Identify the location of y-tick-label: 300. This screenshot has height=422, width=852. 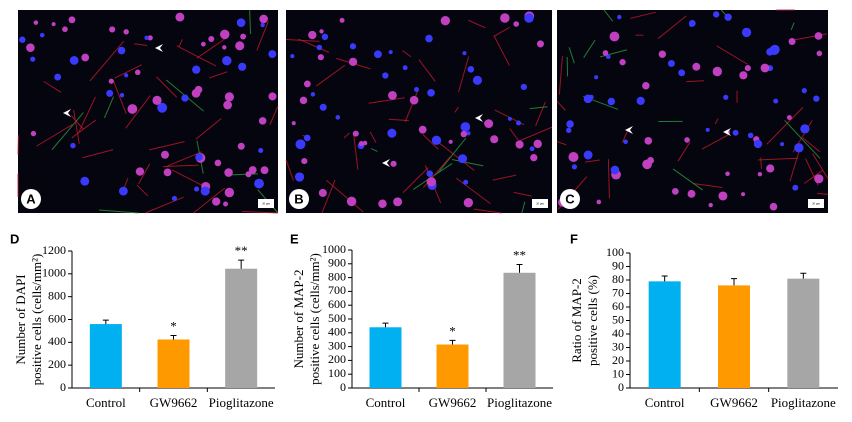
(337, 345).